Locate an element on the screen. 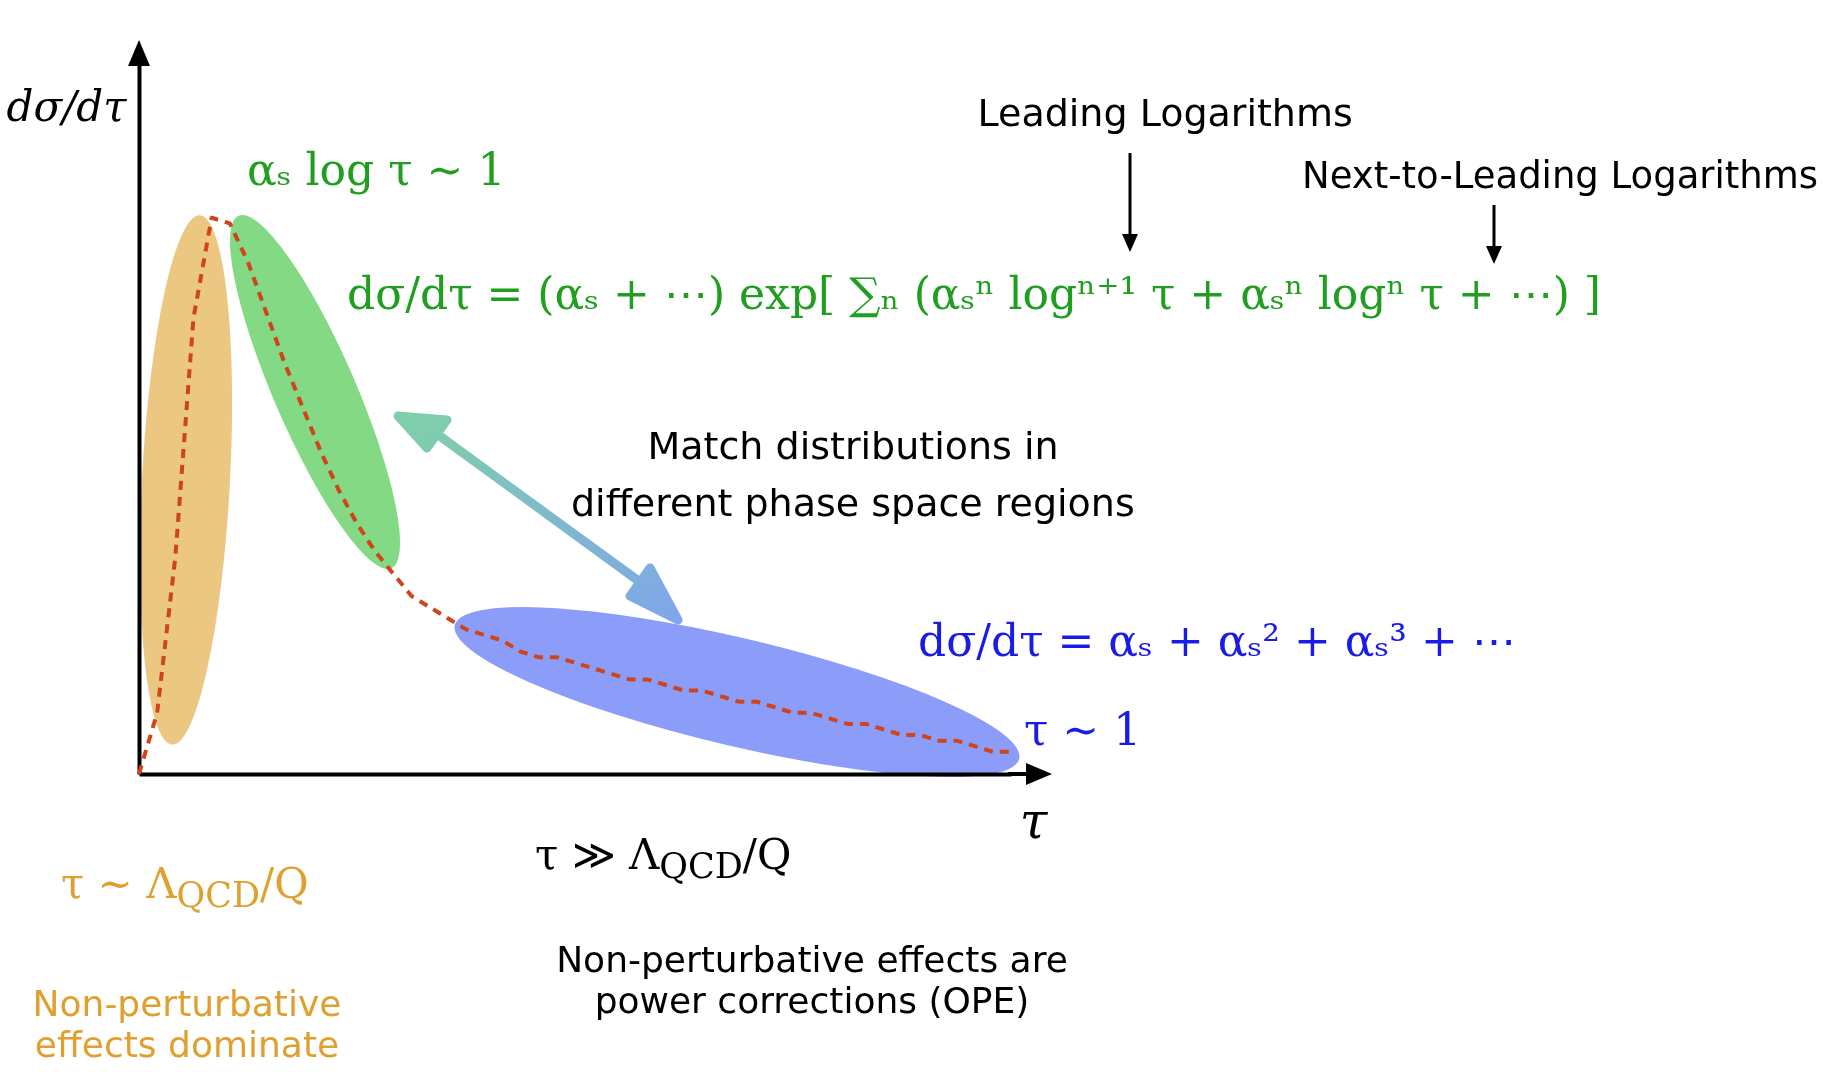 This screenshot has height=1072, width=1845. text: τ ≫ Λ$_{QCD}$/Q is located at coordinates (663, 858).